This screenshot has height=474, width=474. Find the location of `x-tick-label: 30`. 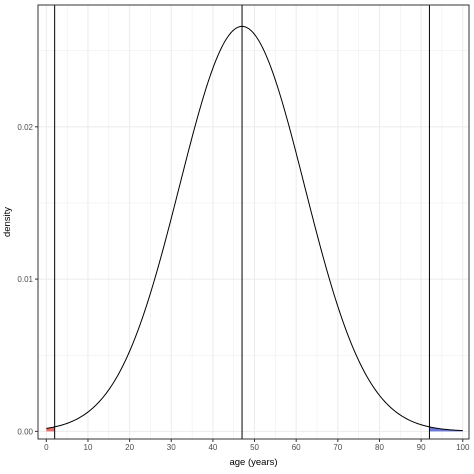

x-tick-label: 30 is located at coordinates (171, 447).